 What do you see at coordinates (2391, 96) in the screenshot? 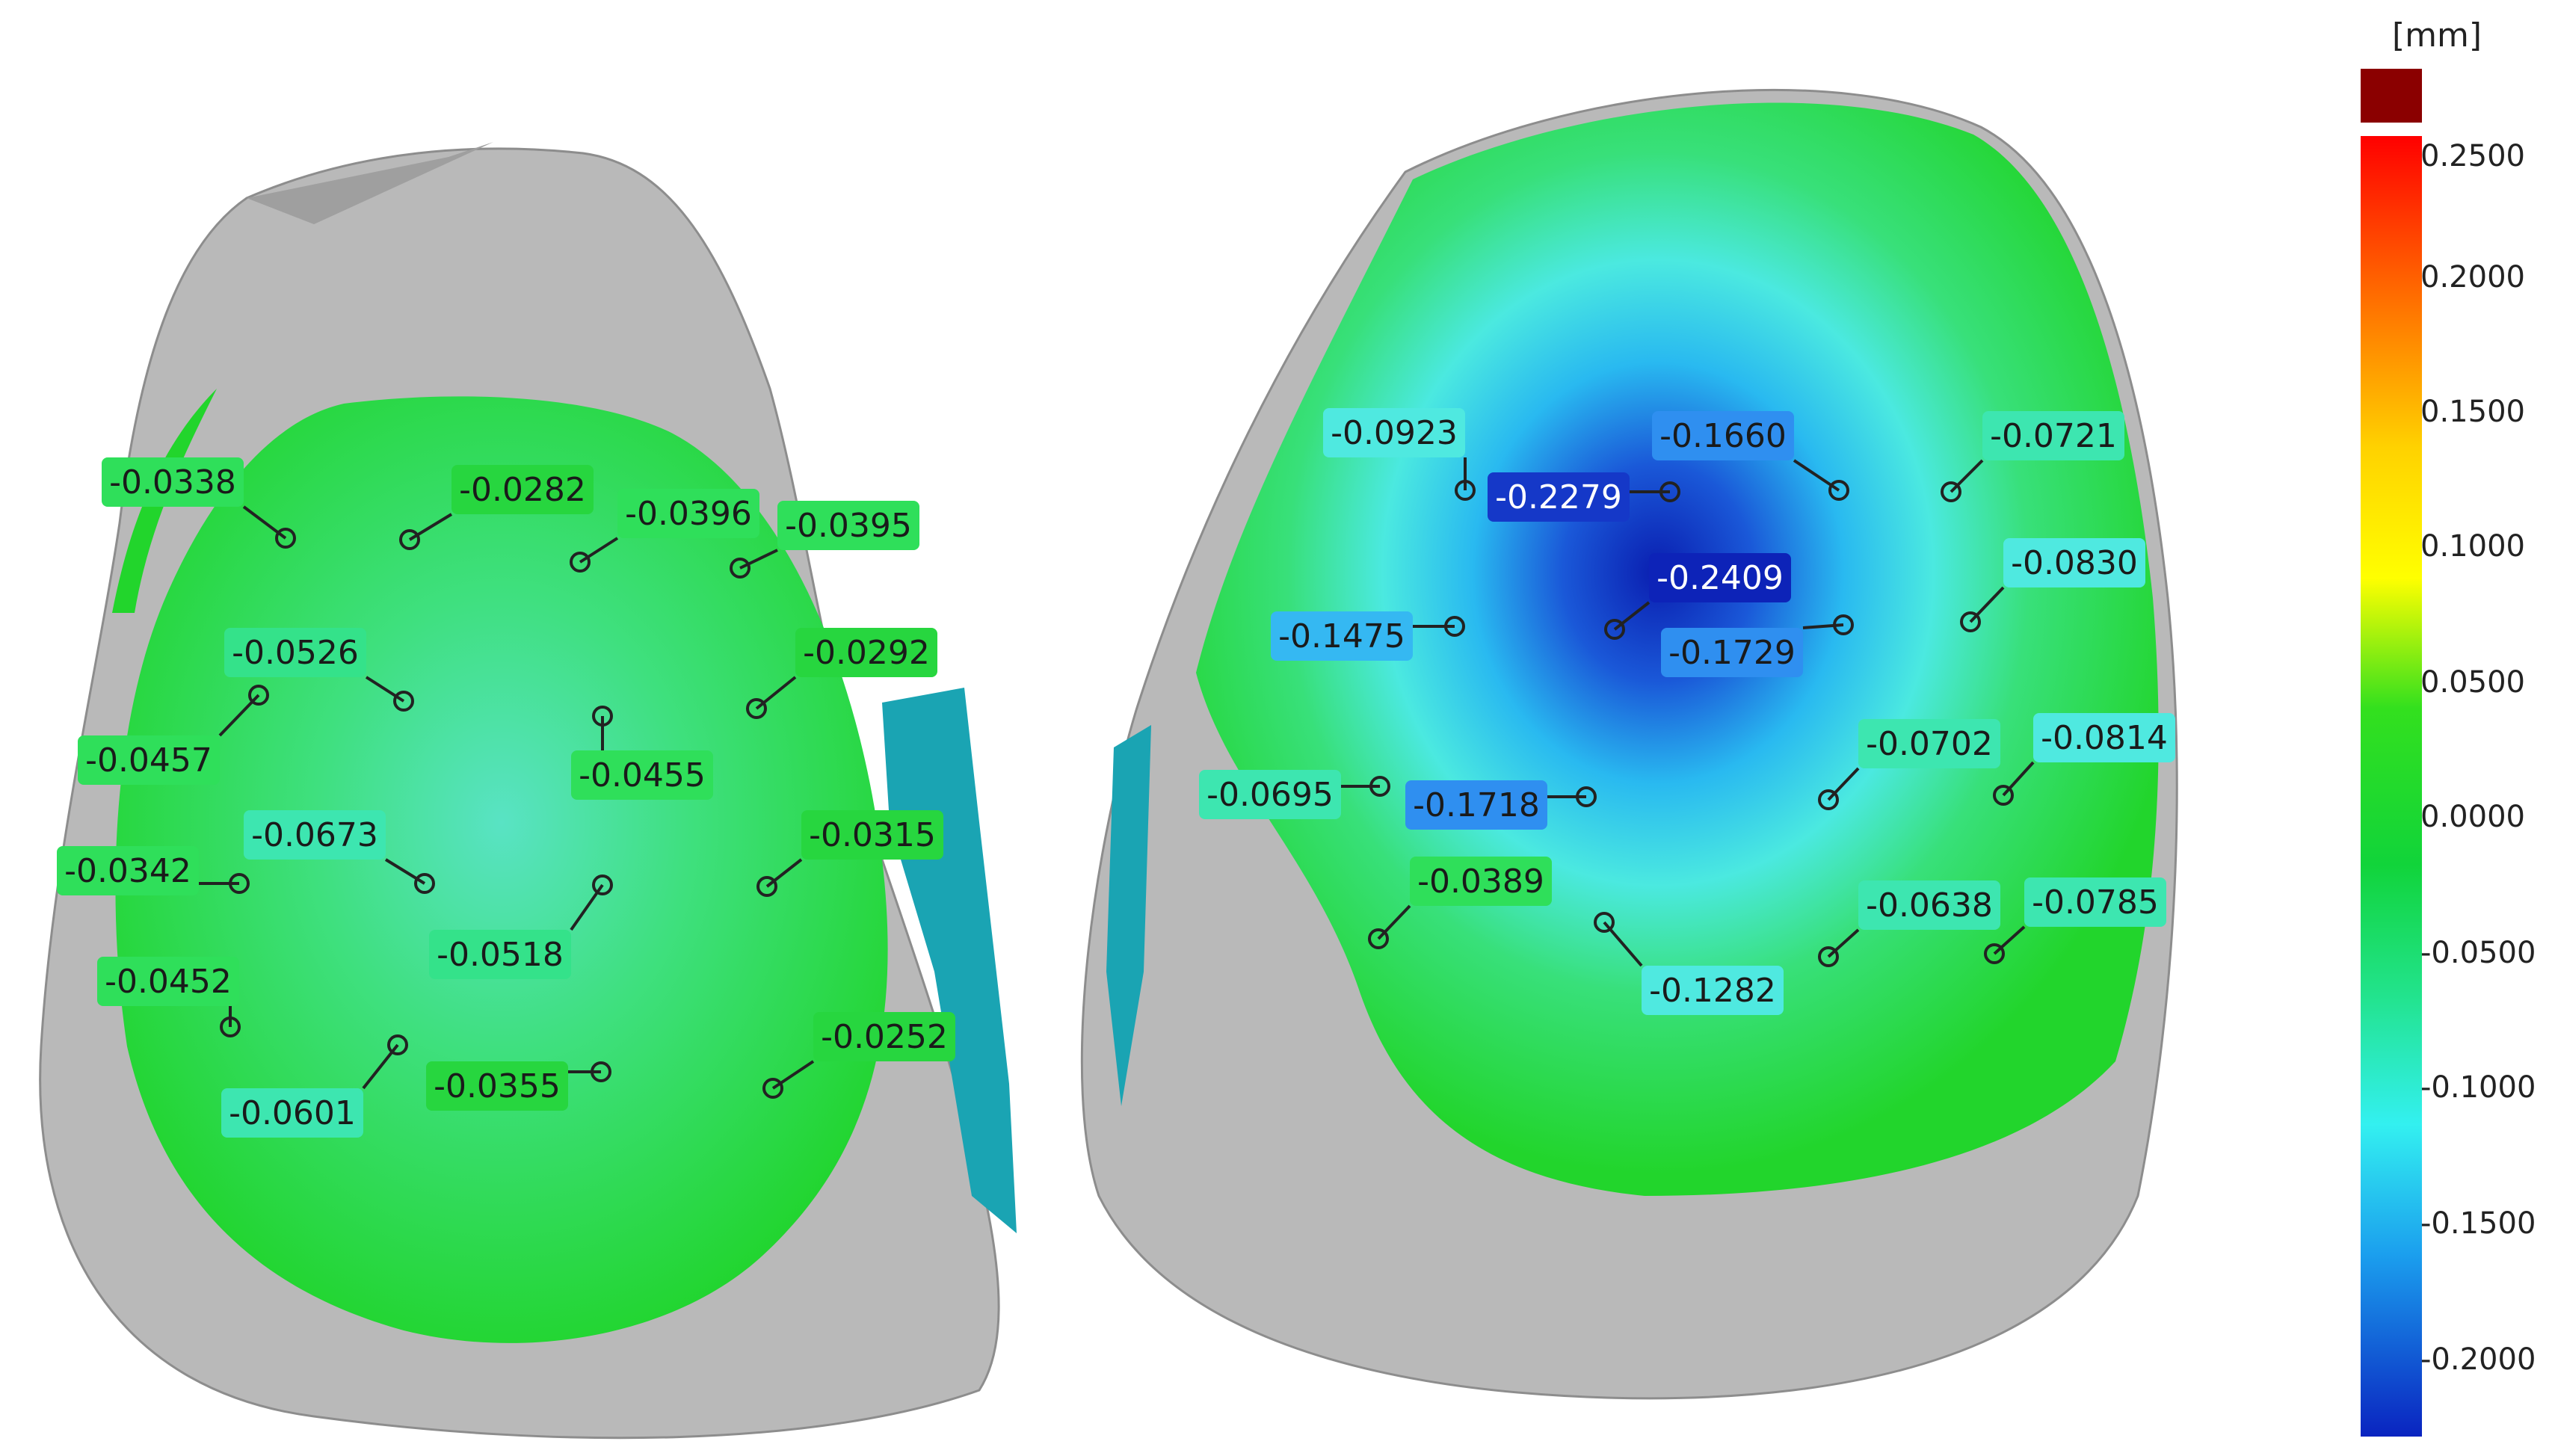
I see `color-scale-overflow-swatch` at bounding box center [2391, 96].